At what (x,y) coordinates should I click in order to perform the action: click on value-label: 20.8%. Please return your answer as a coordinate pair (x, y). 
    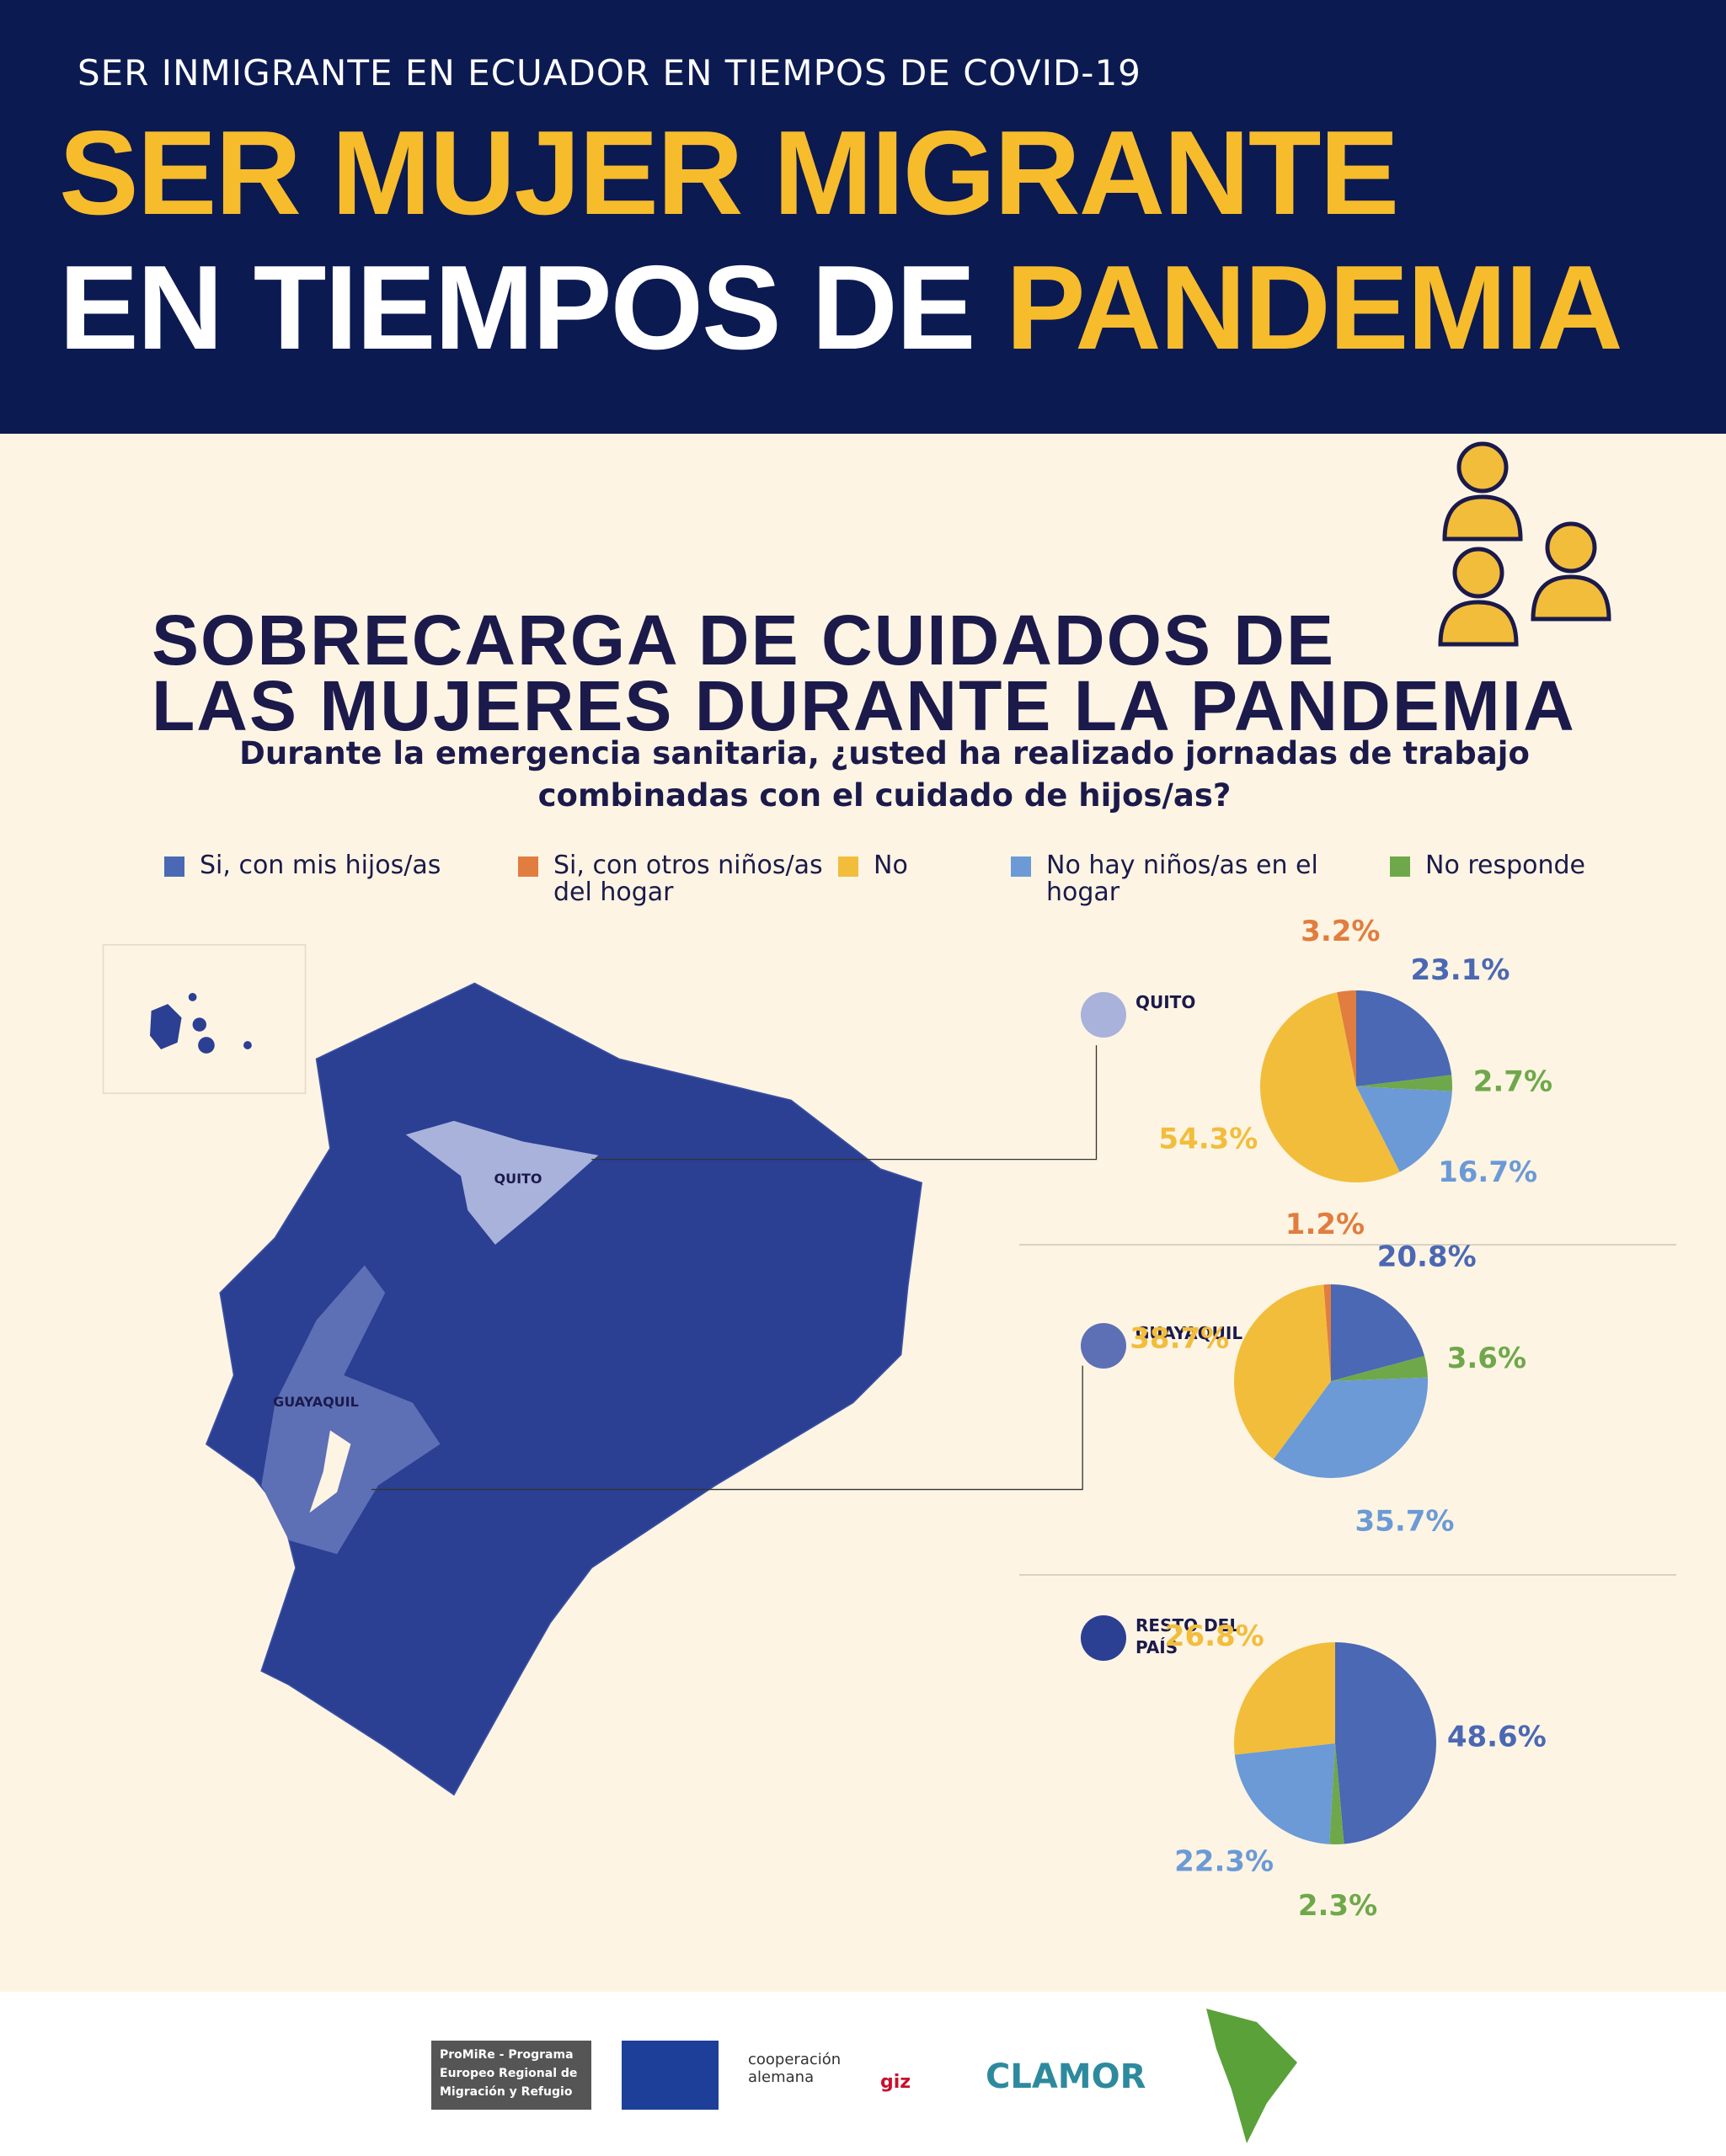
    Looking at the image, I should click on (1427, 1257).